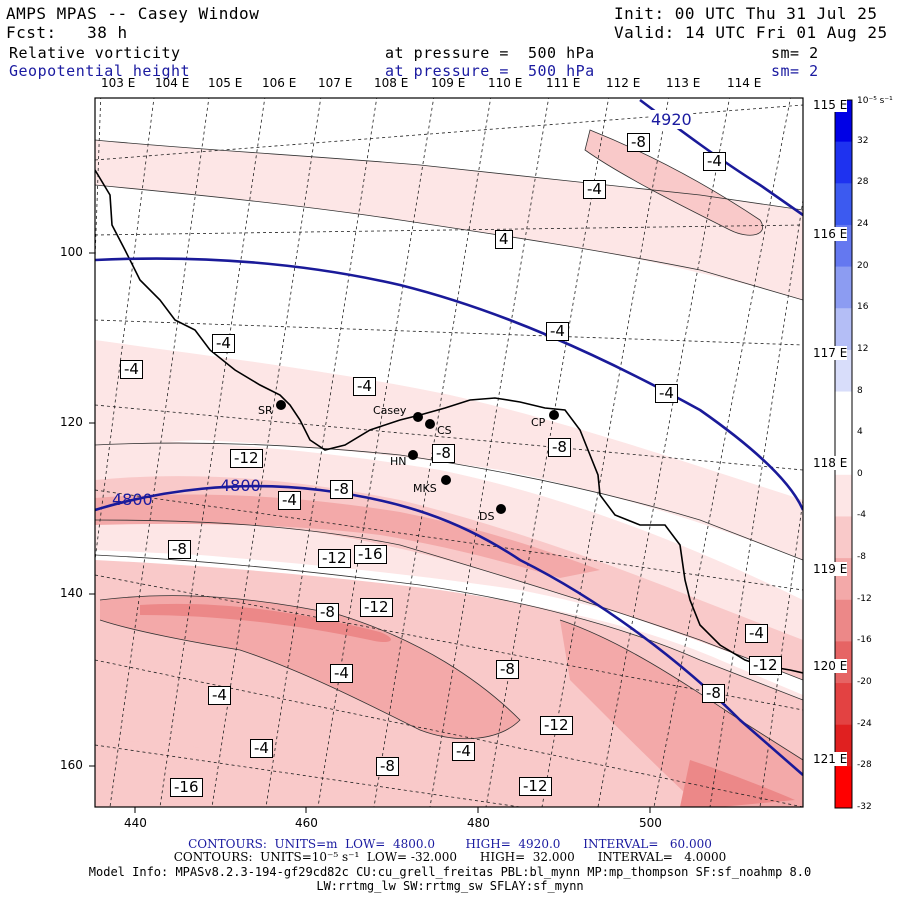 The image size is (900, 900). Describe the element at coordinates (671, 119) in the screenshot. I see `height-contour-label: 4920` at that location.